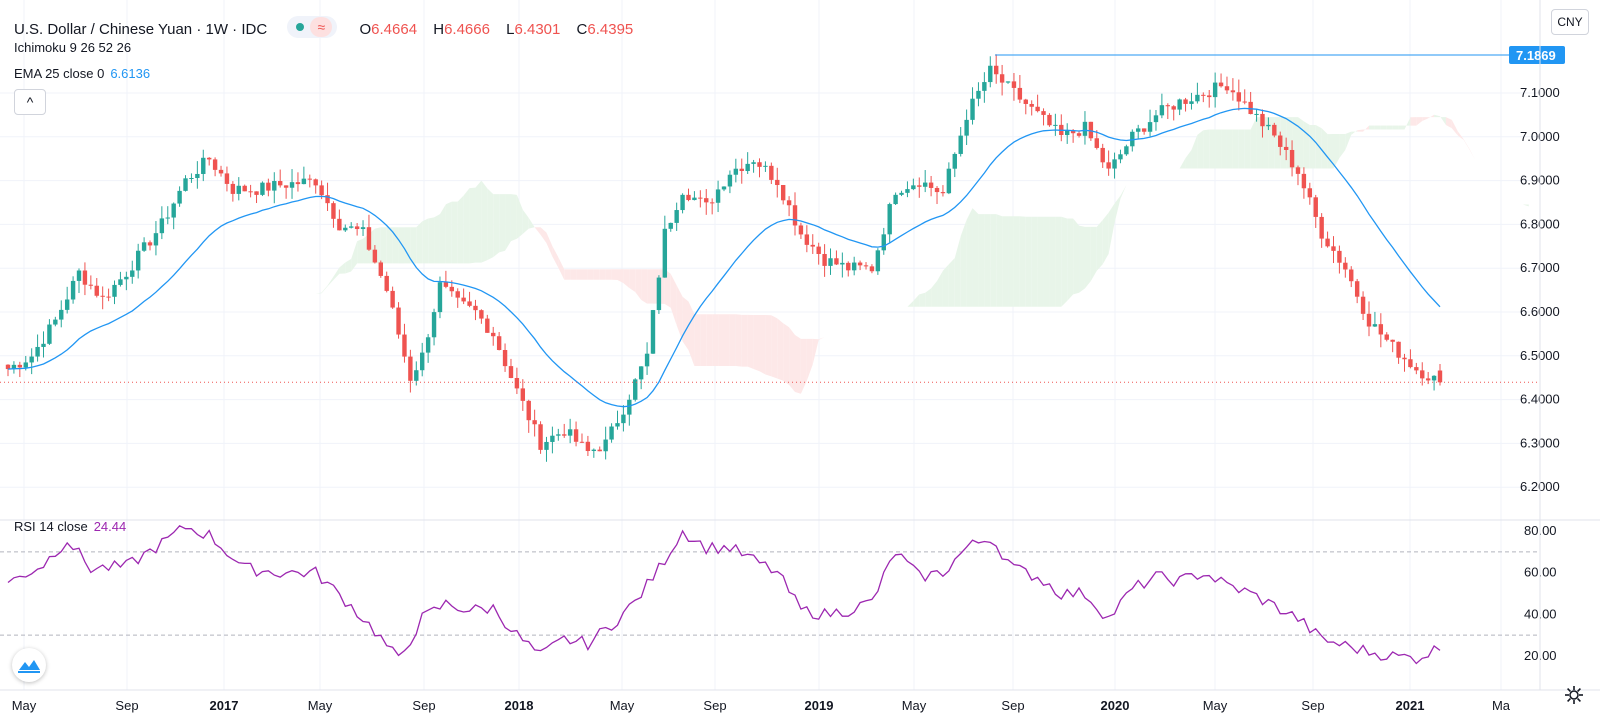 The height and width of the screenshot is (722, 1600). What do you see at coordinates (582, 29) in the screenshot?
I see `close-label: C` at bounding box center [582, 29].